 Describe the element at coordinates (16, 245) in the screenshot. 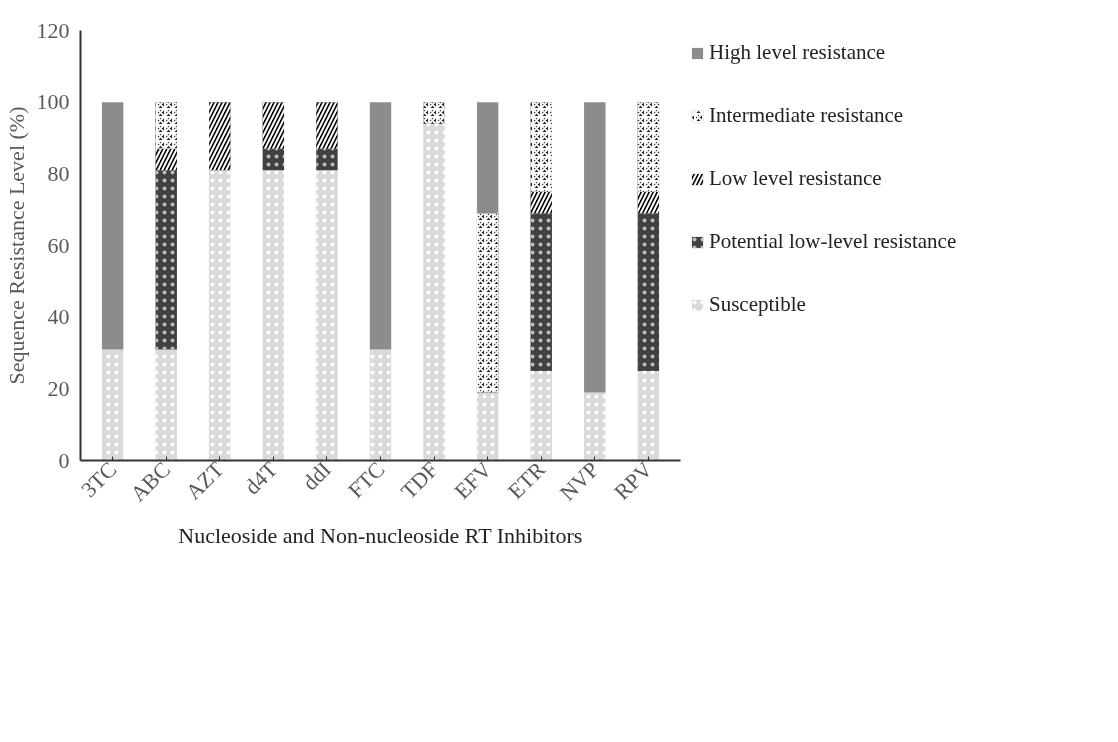

I see `y-axis-title: Sequence Resistance Level (%)` at that location.